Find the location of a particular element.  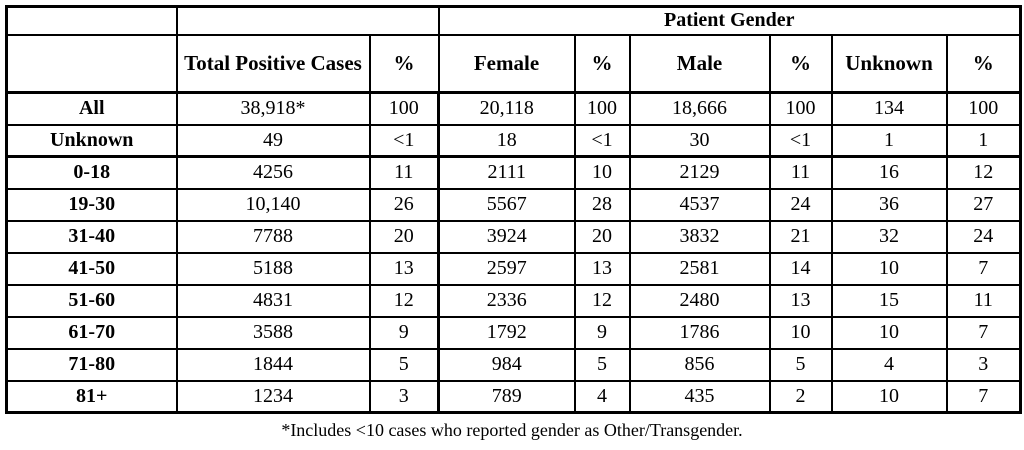

group-header-row: Patient Gender is located at coordinates (513, 20).